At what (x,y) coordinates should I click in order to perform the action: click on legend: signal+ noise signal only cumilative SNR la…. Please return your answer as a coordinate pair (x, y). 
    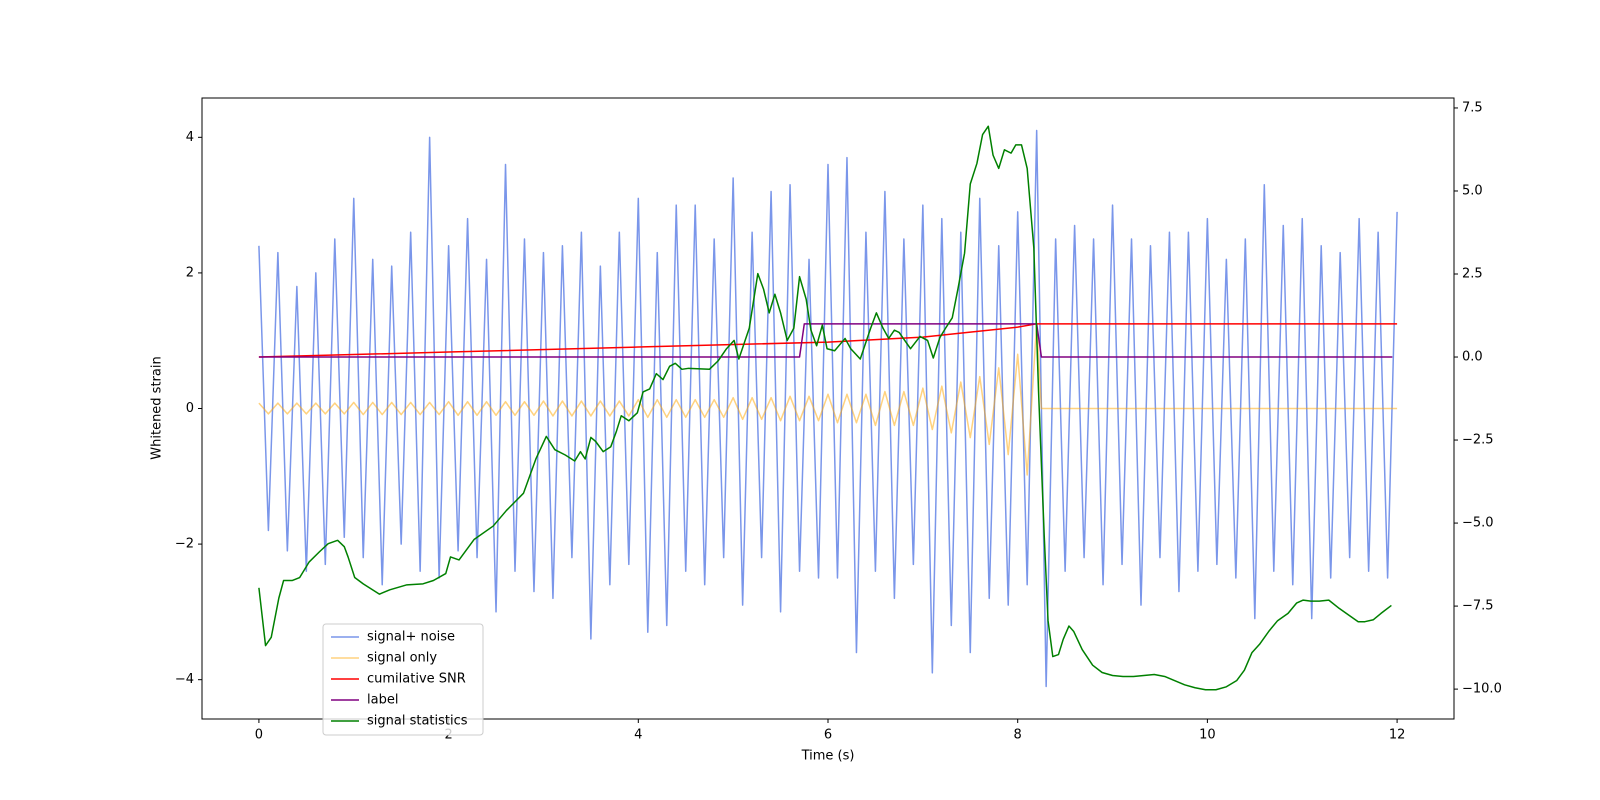
    Looking at the image, I should click on (403, 679).